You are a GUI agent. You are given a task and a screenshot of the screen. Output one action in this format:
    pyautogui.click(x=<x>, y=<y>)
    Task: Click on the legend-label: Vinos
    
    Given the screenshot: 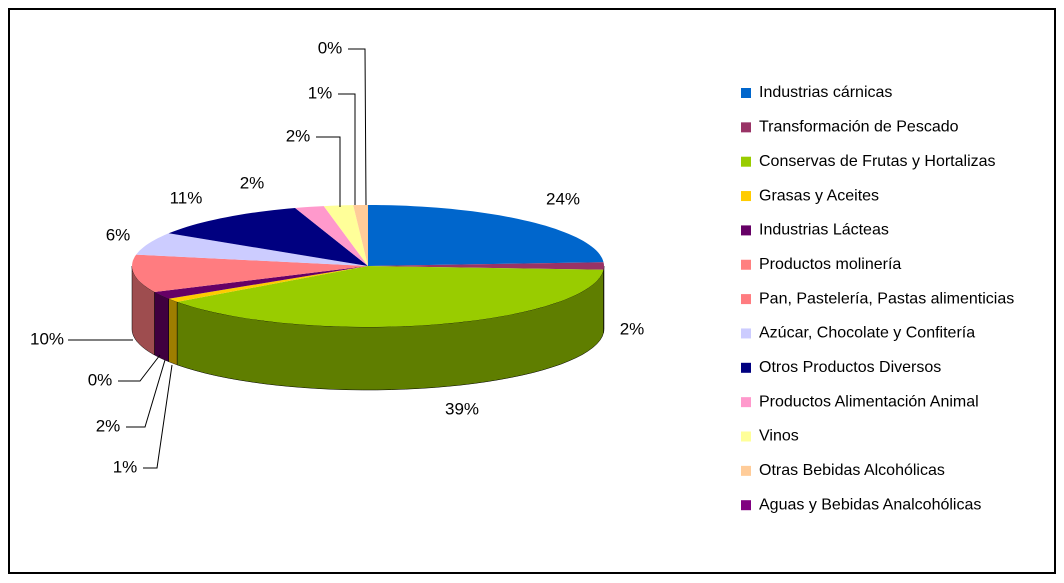 What is the action you would take?
    pyautogui.click(x=779, y=436)
    